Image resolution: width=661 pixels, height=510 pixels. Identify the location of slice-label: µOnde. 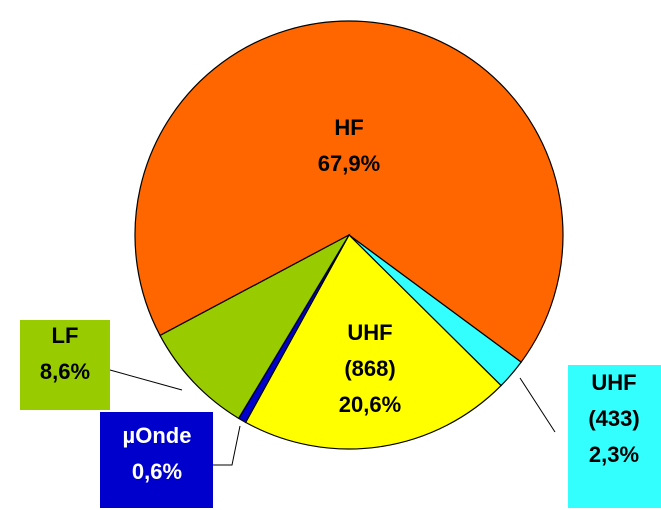
(157, 435).